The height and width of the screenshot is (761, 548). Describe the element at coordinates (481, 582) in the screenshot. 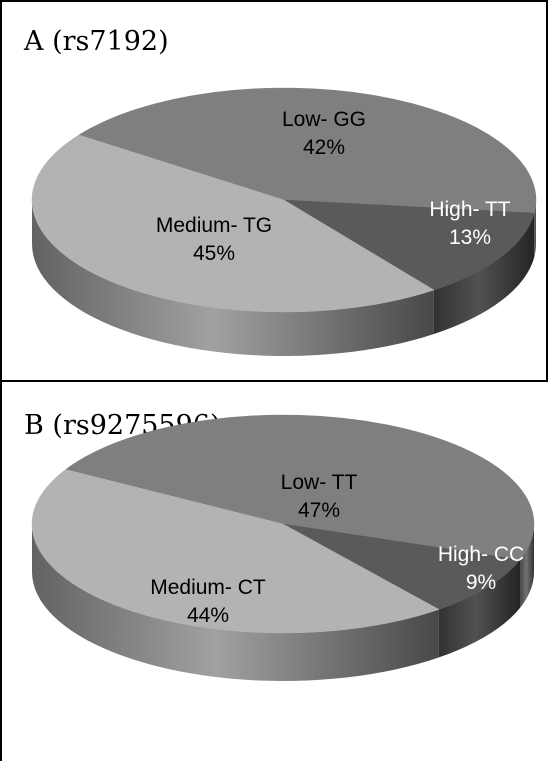

I see `slice-percent-label: 9%` at that location.